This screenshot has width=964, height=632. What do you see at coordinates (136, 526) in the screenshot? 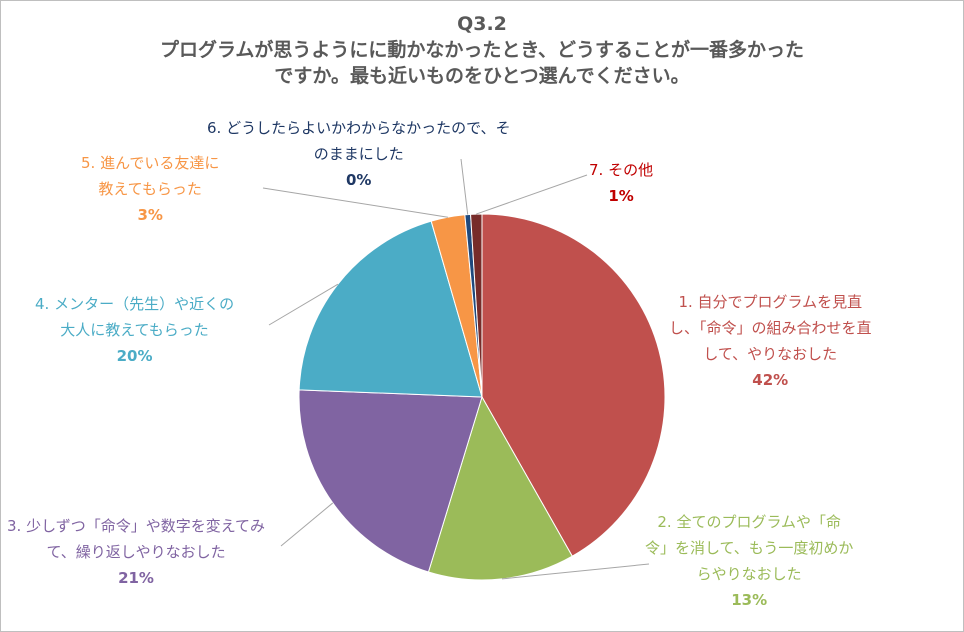
I see `slice-label-3-line-1: 3. 少しずつ「命令」や数字を変えてみ` at bounding box center [136, 526].